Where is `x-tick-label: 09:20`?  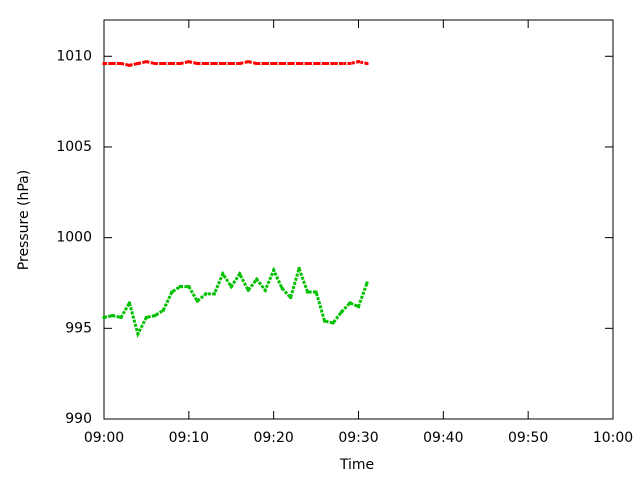
x-tick-label: 09:20 is located at coordinates (273, 438).